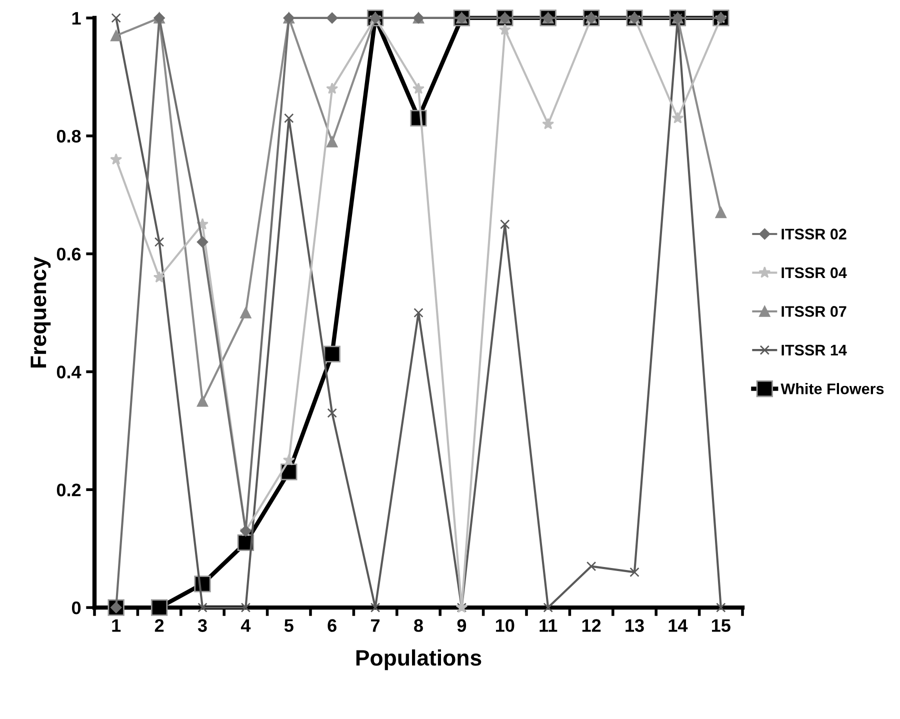 The image size is (900, 719). Describe the element at coordinates (40, 312) in the screenshot. I see `y-axis-title: Frequency` at that location.